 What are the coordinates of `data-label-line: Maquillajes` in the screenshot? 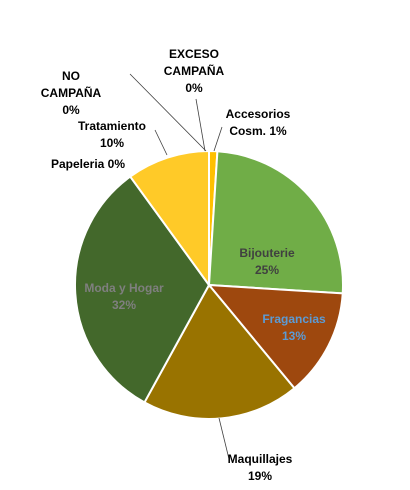 It's located at (260, 459).